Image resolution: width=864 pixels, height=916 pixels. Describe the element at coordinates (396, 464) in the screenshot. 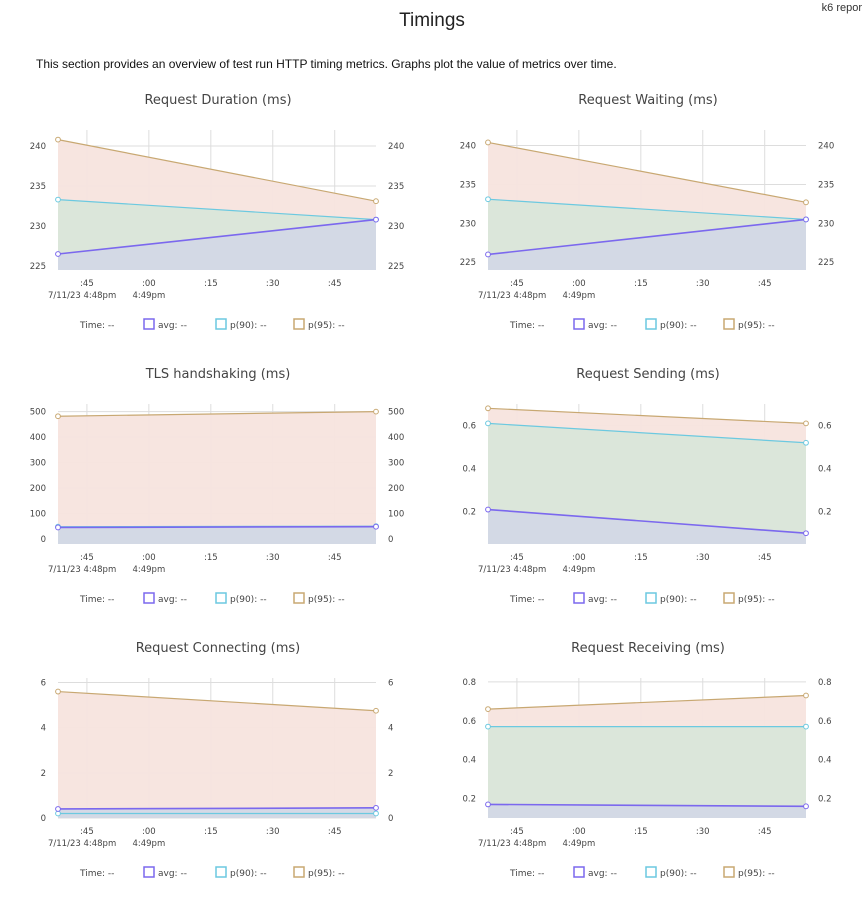

I see `y-tick-label-right: 300` at that location.